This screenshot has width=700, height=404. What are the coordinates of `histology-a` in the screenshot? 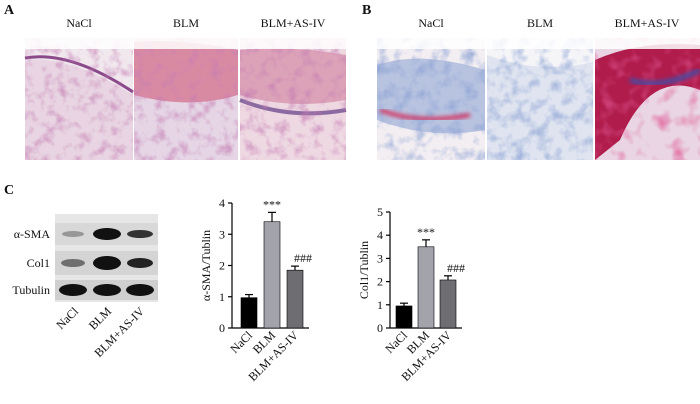 It's located at (185, 99).